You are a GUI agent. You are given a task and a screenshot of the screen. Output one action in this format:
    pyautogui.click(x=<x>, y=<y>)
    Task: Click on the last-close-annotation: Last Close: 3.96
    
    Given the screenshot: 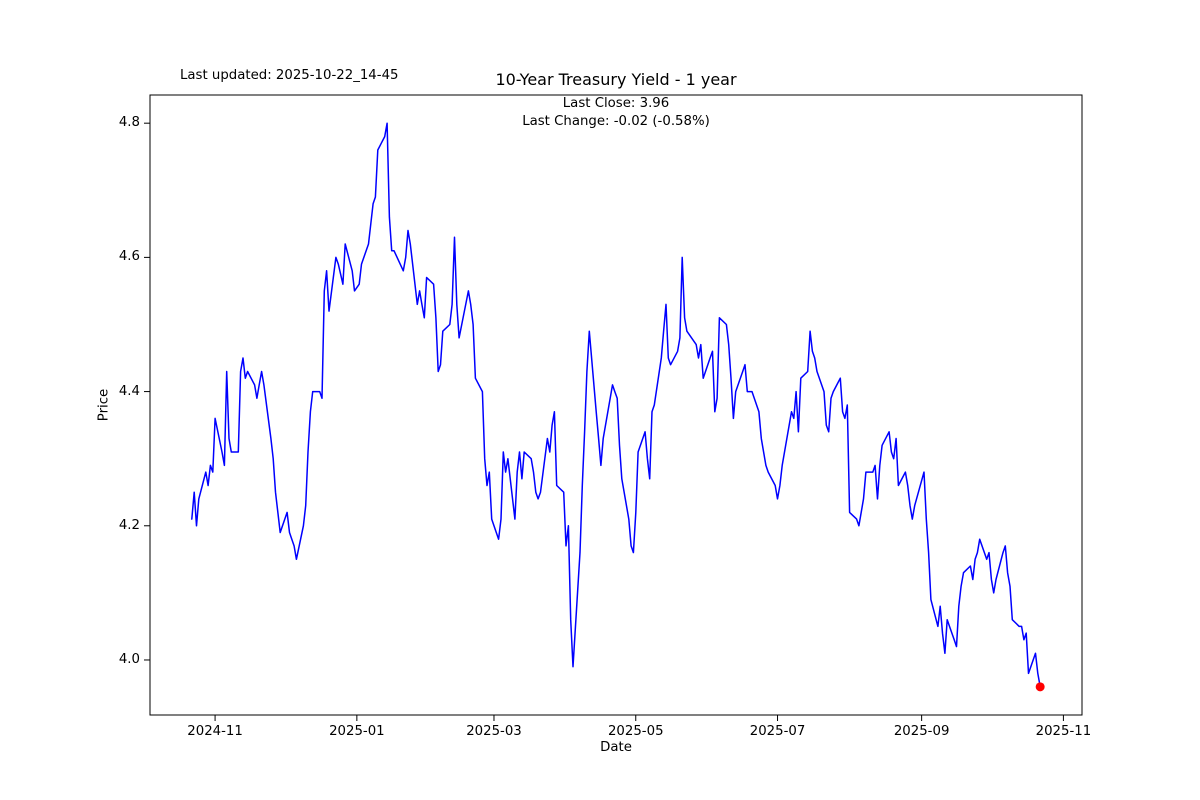 What is the action you would take?
    pyautogui.click(x=616, y=103)
    